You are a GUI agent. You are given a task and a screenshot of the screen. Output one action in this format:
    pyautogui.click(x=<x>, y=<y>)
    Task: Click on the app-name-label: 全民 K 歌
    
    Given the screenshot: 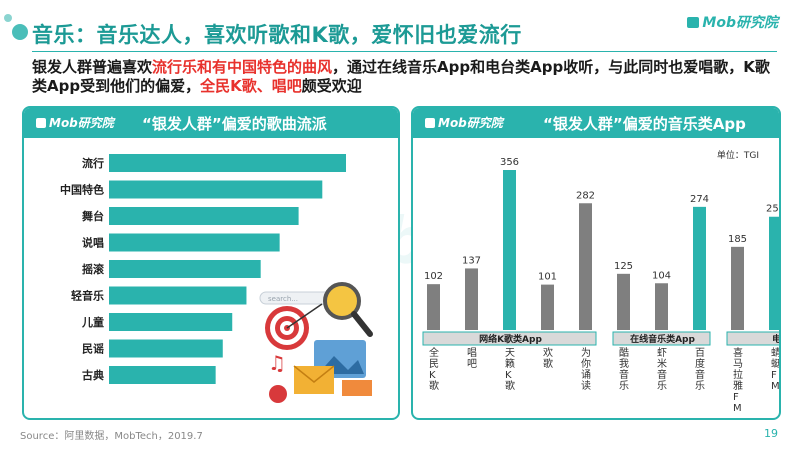 What is the action you would take?
    pyautogui.click(x=434, y=369)
    